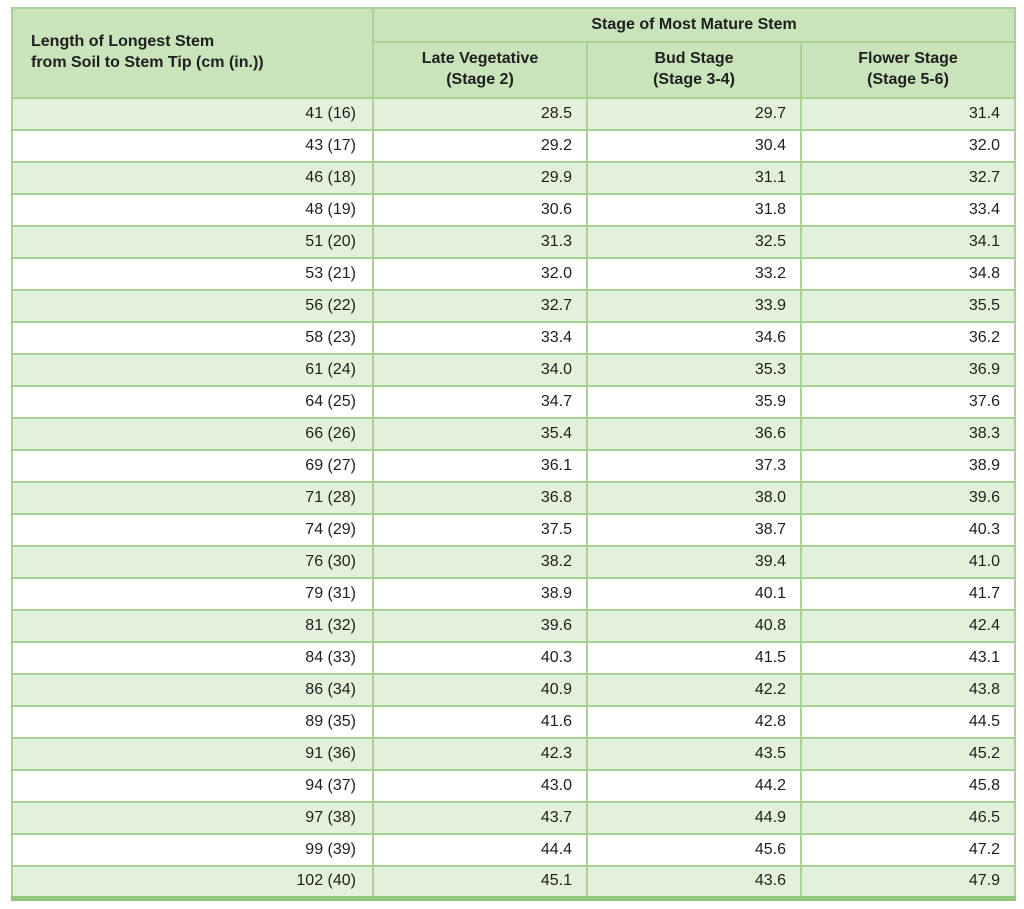 The height and width of the screenshot is (909, 1024). I want to click on value-cell: 32.5, so click(694, 242).